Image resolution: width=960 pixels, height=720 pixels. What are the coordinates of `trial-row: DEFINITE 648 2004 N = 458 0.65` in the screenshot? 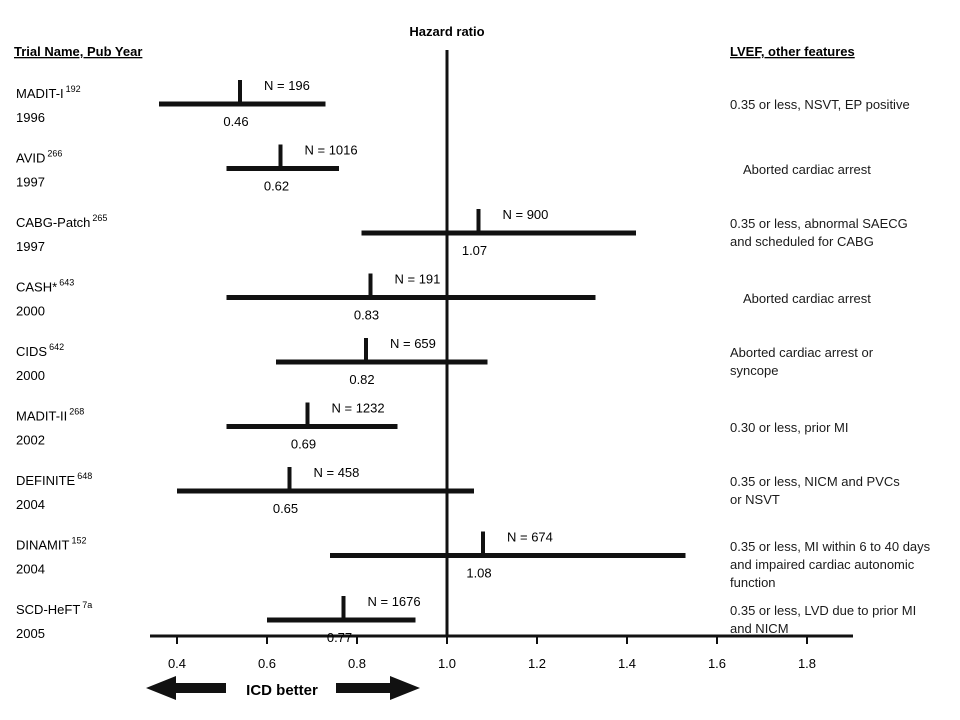 It's located at (245, 490).